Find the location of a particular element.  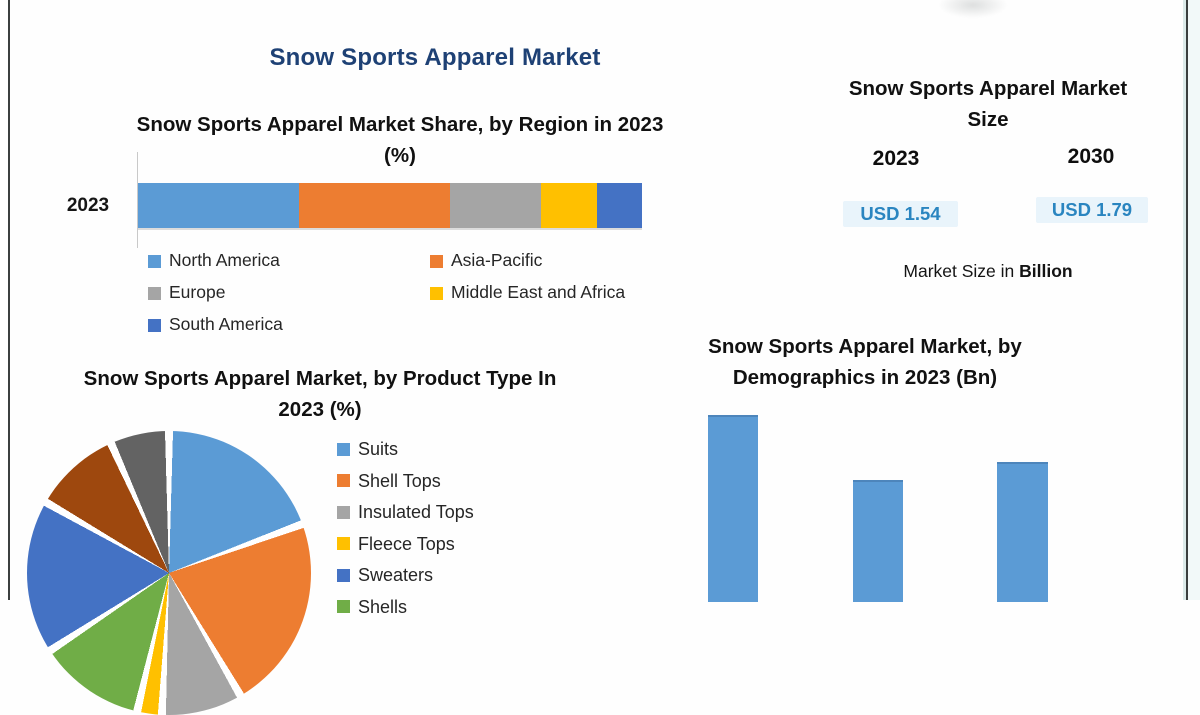

legend-item: Europe is located at coordinates (215, 293).